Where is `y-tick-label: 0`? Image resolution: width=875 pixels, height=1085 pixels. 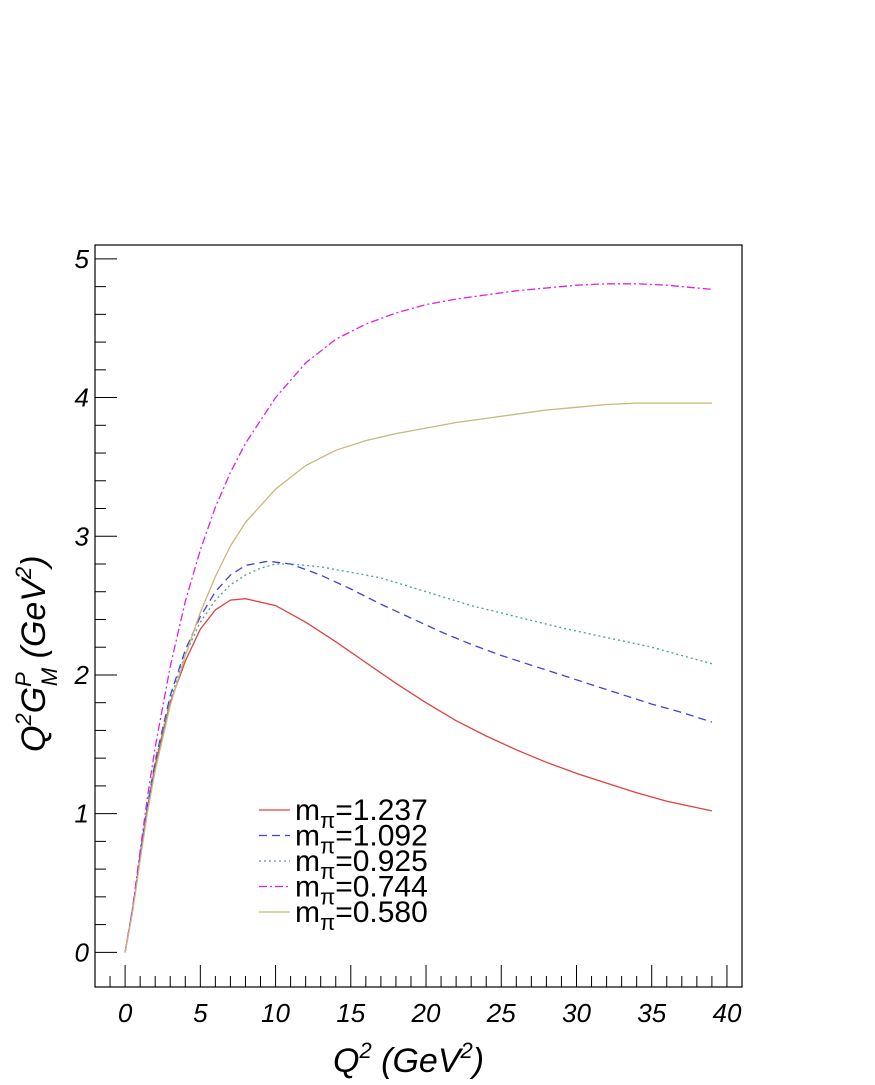 y-tick-label: 0 is located at coordinates (82, 952).